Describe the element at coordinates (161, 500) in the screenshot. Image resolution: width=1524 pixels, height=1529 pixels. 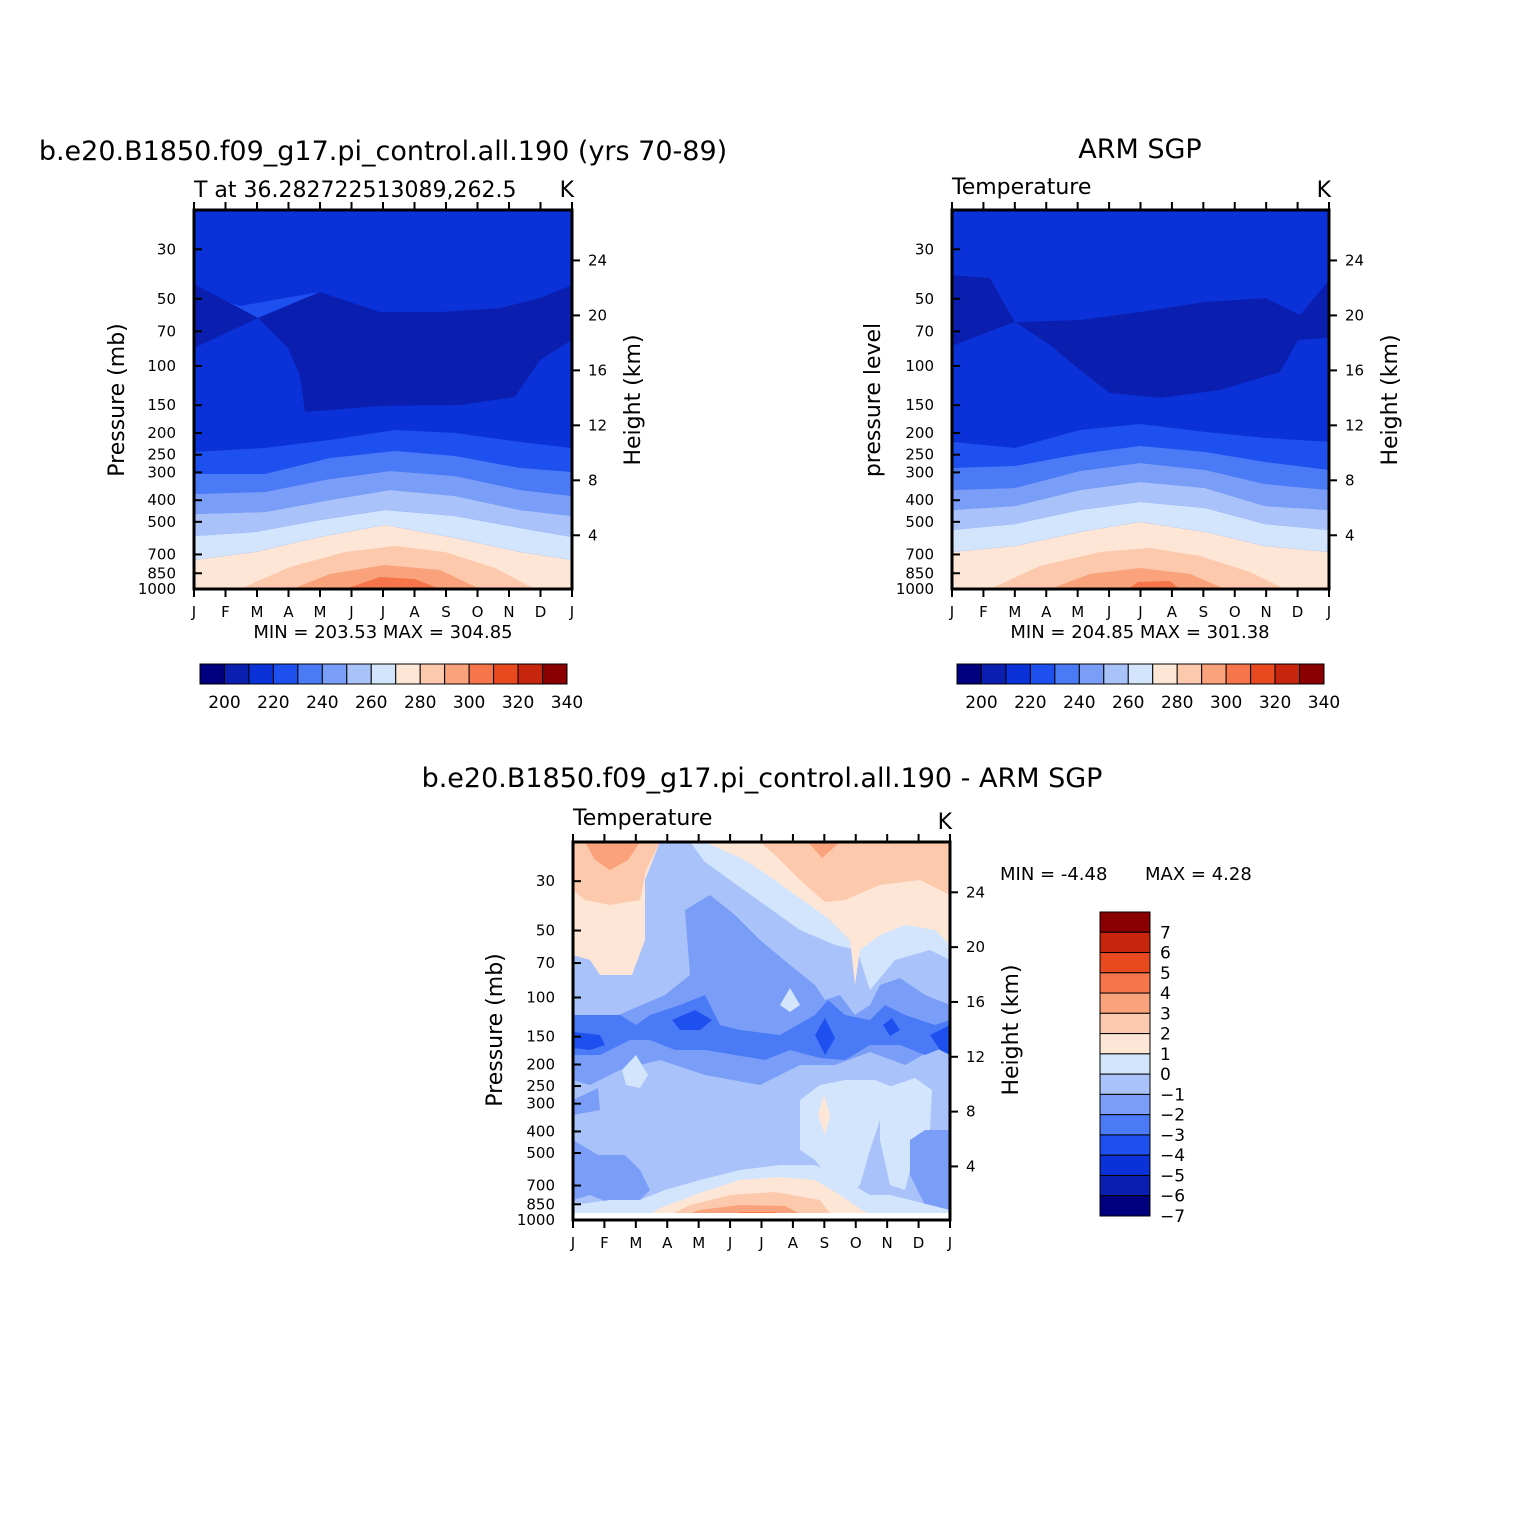
I see `y-tick-label: 400` at that location.